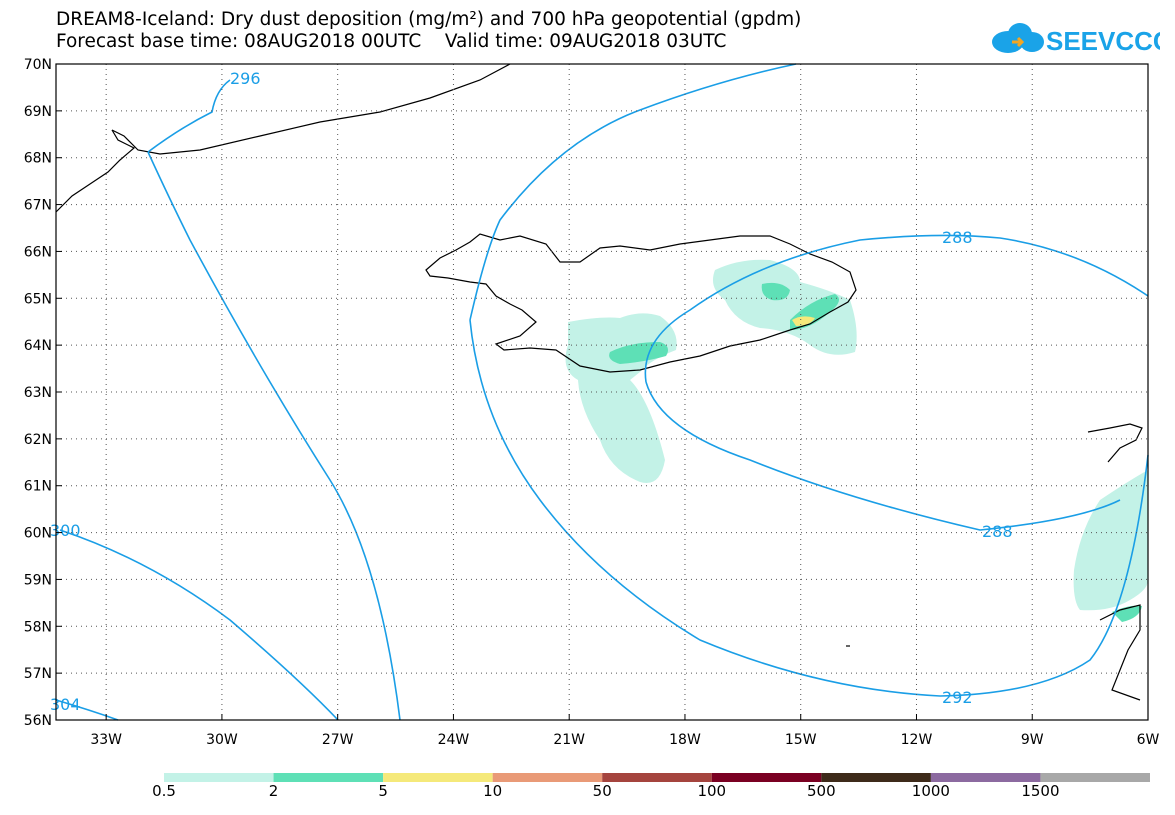  What do you see at coordinates (1032, 740) in the screenshot?
I see `lon-label: 9W` at bounding box center [1032, 740].